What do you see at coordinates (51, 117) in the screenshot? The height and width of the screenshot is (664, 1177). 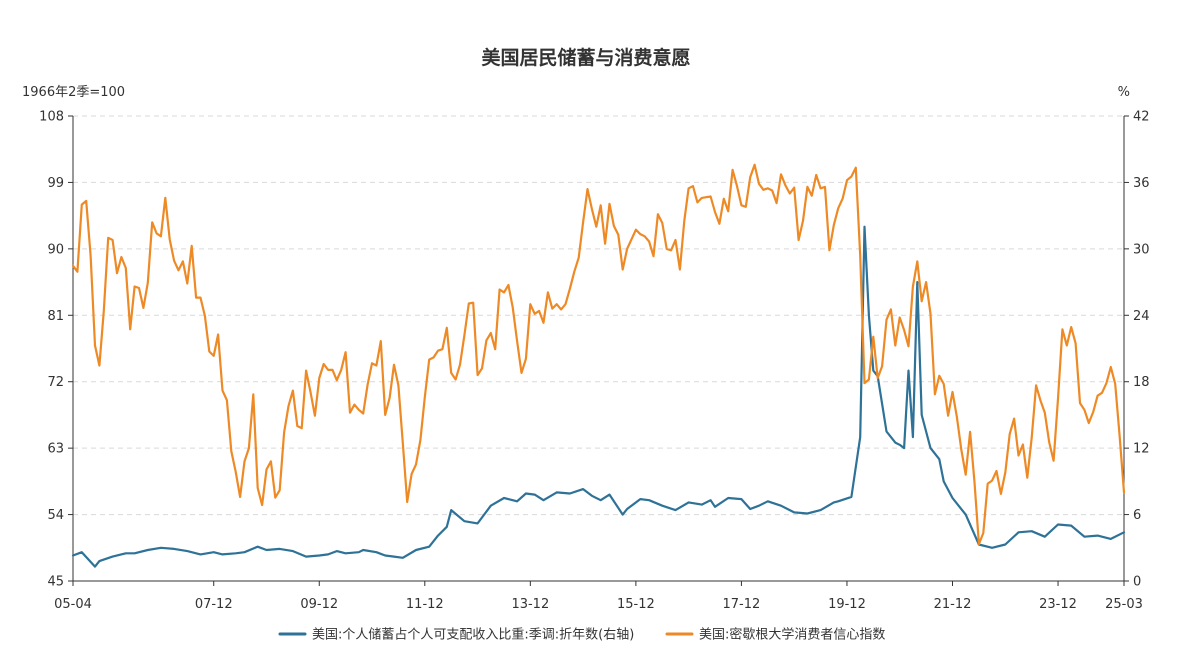 I see `left-tick-label: 108` at bounding box center [51, 117].